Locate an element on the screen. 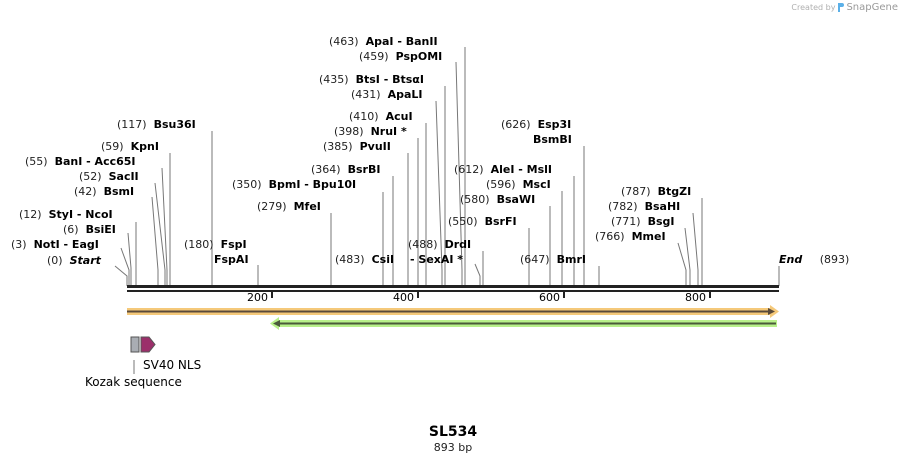 This screenshot has height=463, width=906. site-label-bsmbi: BsmBI is located at coordinates (552, 139).